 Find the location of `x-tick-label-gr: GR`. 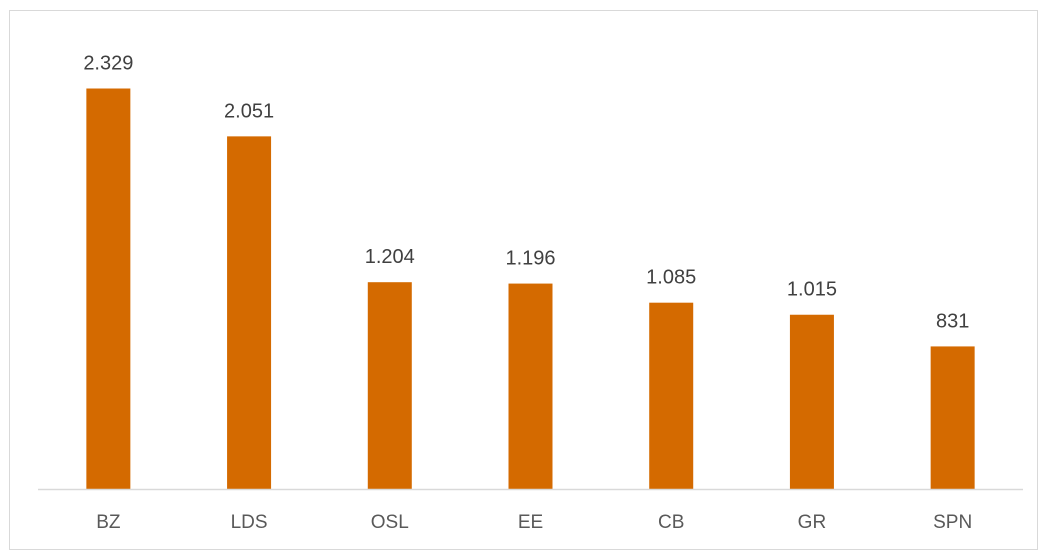

x-tick-label-gr: GR is located at coordinates (812, 522).